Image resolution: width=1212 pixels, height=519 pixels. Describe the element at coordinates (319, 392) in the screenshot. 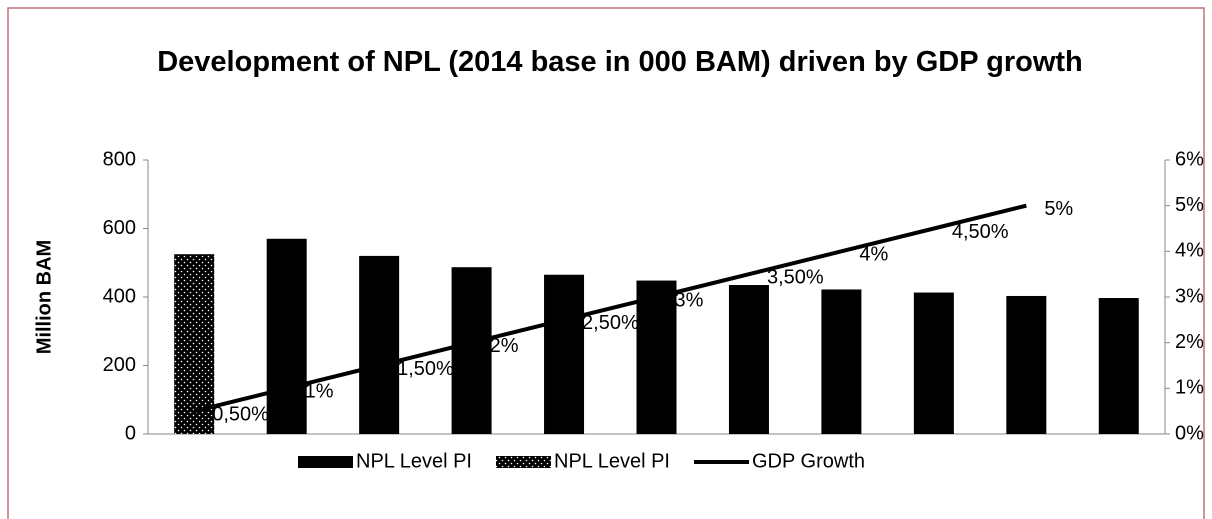

I see `data-label: 1%` at that location.